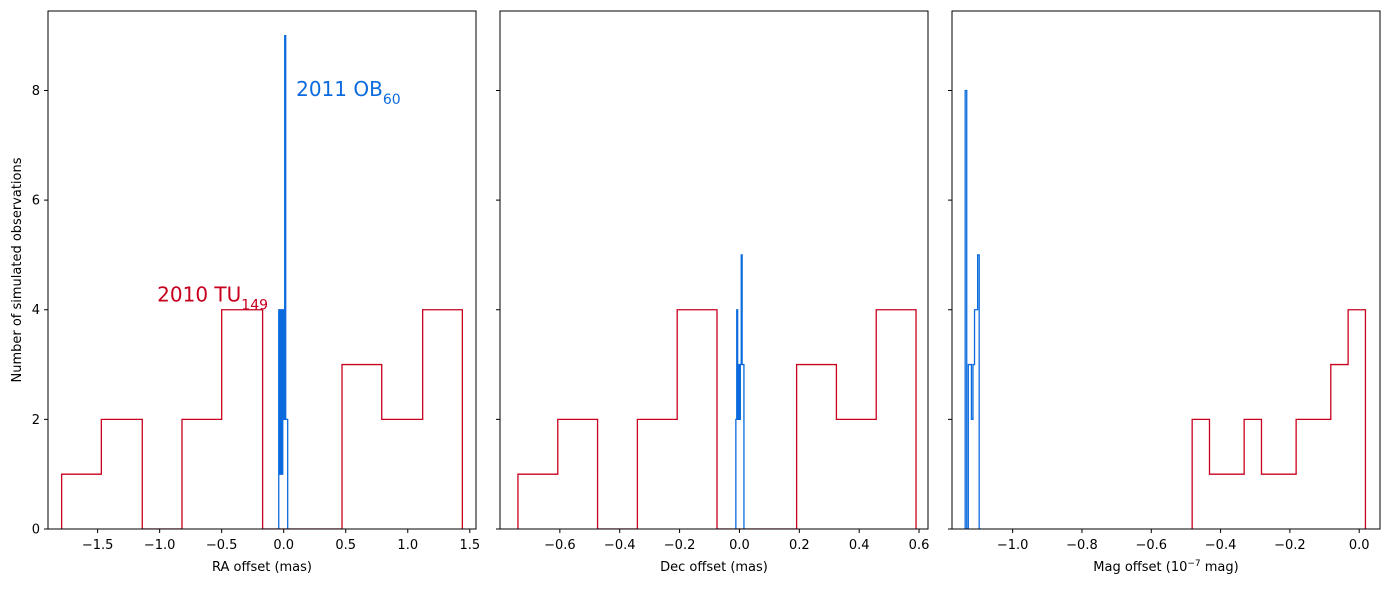 This screenshot has width=1390, height=590. I want to click on y-tick-label: 4, so click(36, 310).